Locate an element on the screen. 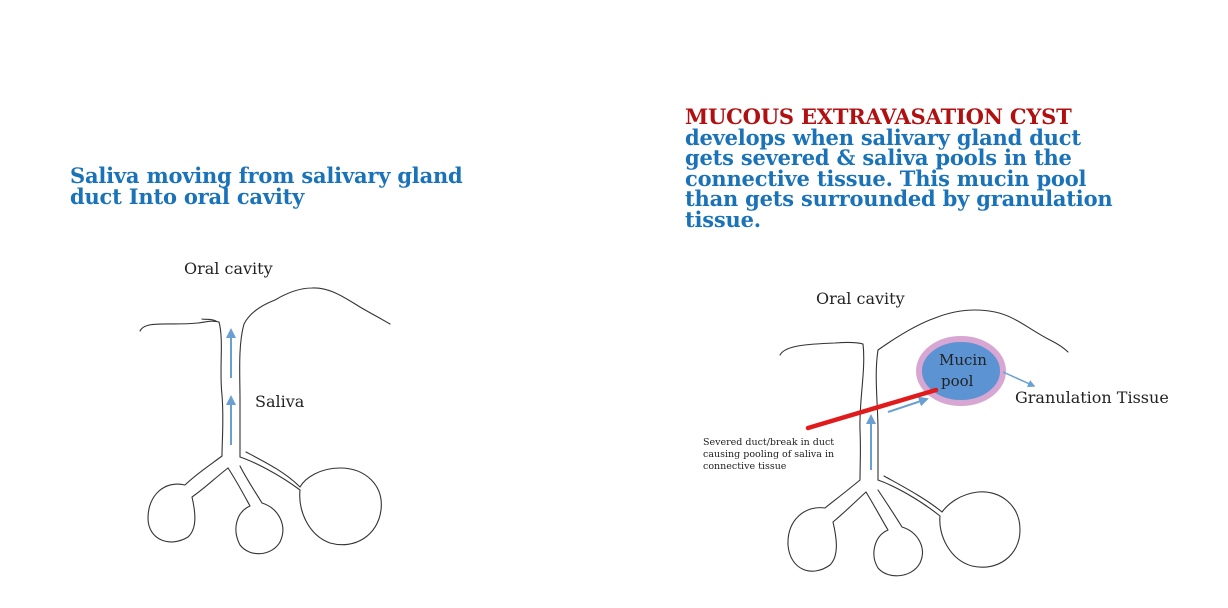 The width and height of the screenshot is (1228, 608). granulation-tissue-ring is located at coordinates (961, 371).